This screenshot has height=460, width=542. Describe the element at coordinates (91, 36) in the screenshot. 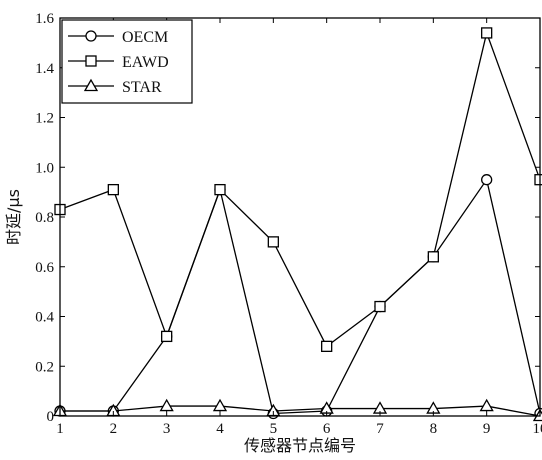

I see `legend-marker-circle` at that location.